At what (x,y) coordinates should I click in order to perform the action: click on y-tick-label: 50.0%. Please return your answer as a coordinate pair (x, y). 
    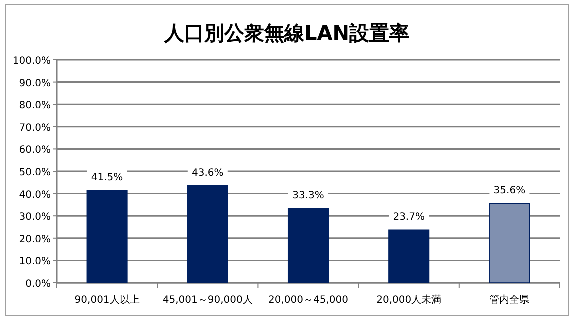
    Looking at the image, I should click on (35, 173).